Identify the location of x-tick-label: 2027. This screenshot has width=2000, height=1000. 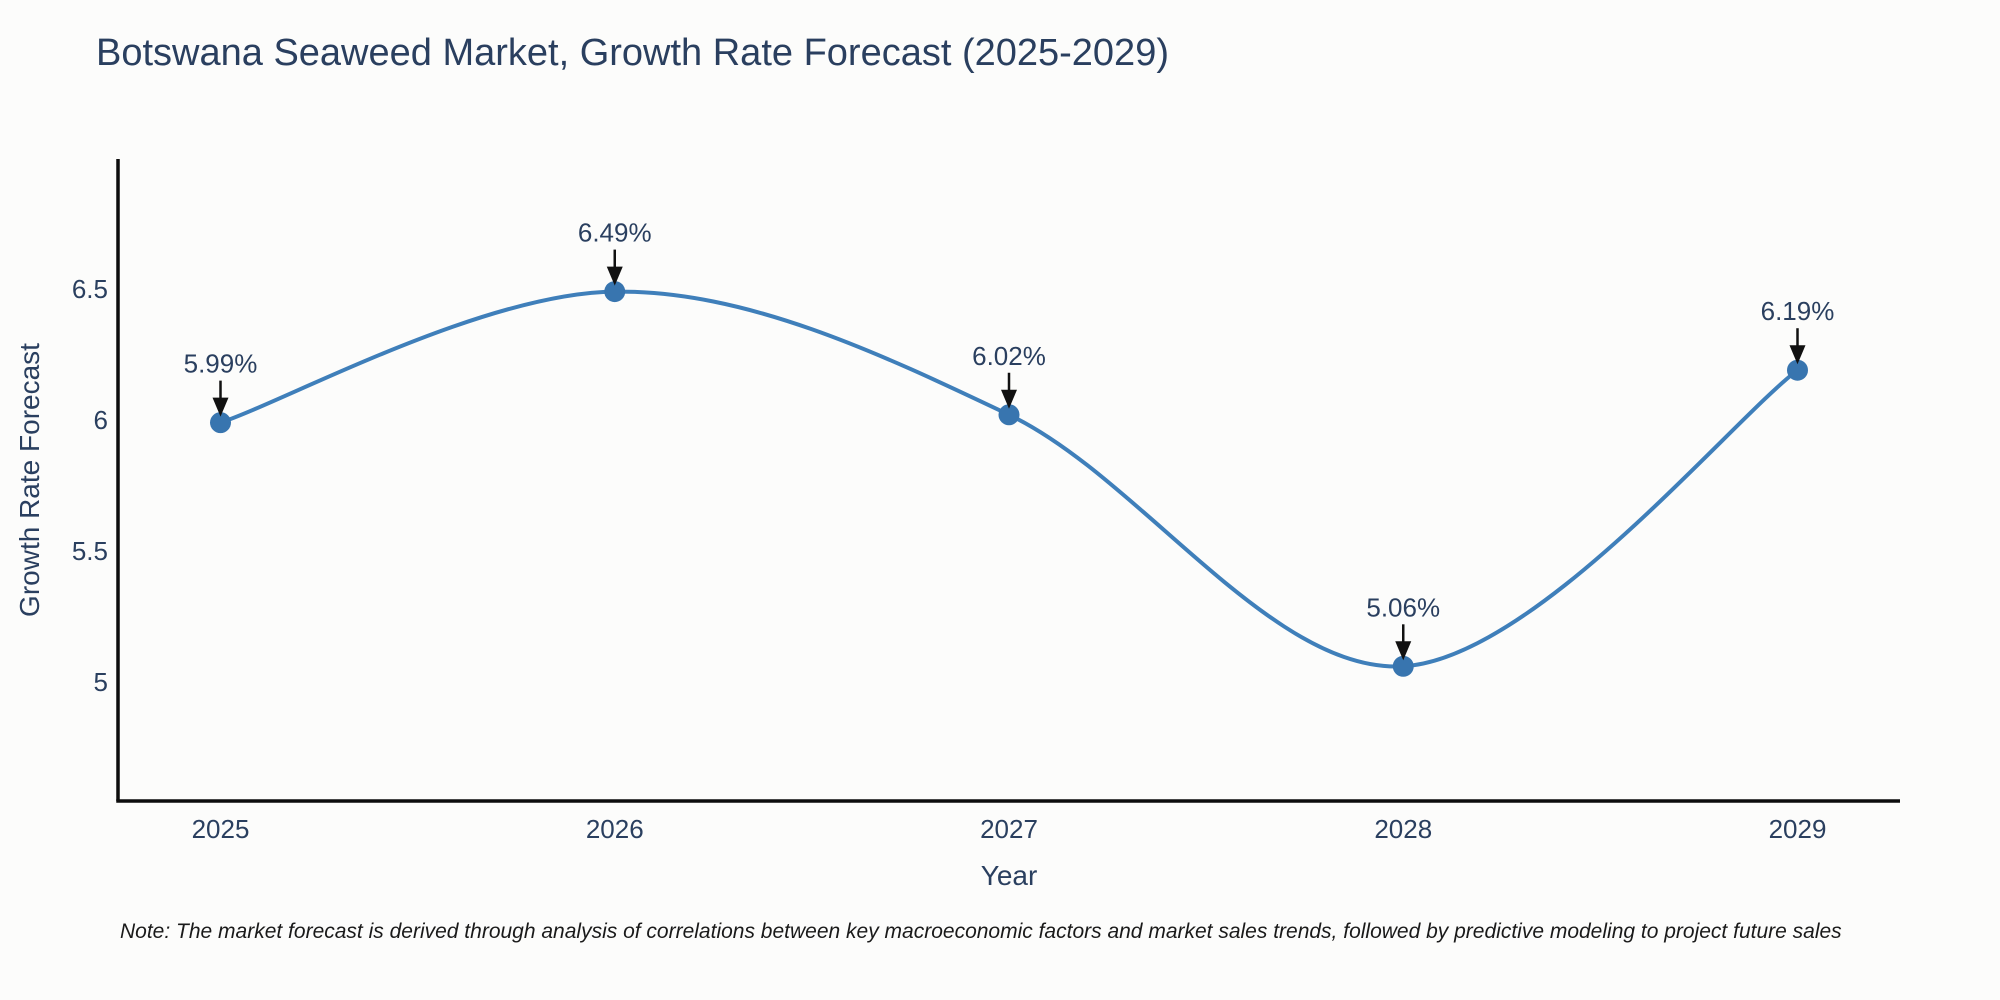
(1009, 829).